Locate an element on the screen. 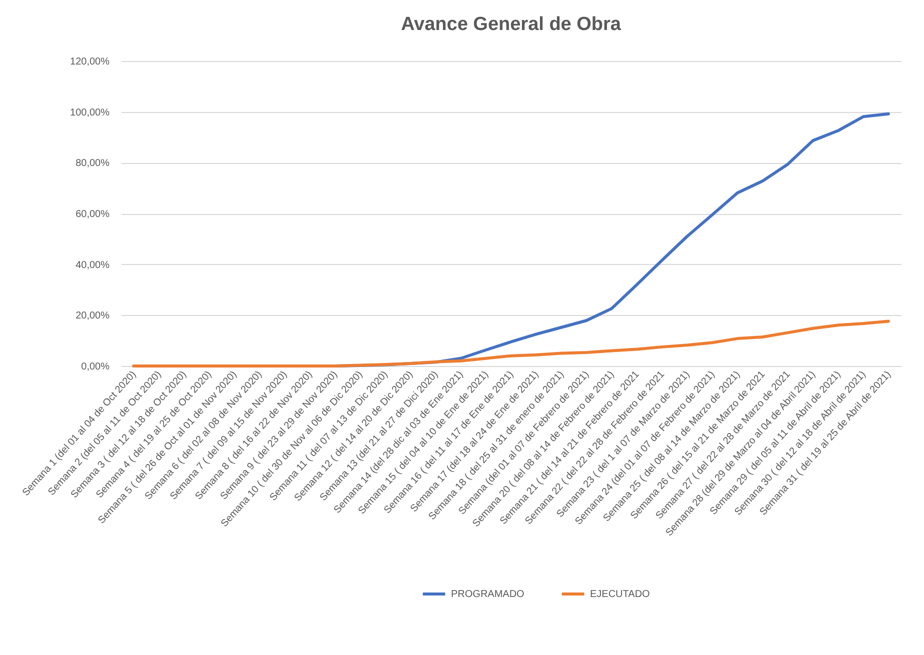 This screenshot has height=655, width=924. y-tick-label: 20,00% is located at coordinates (93, 316).